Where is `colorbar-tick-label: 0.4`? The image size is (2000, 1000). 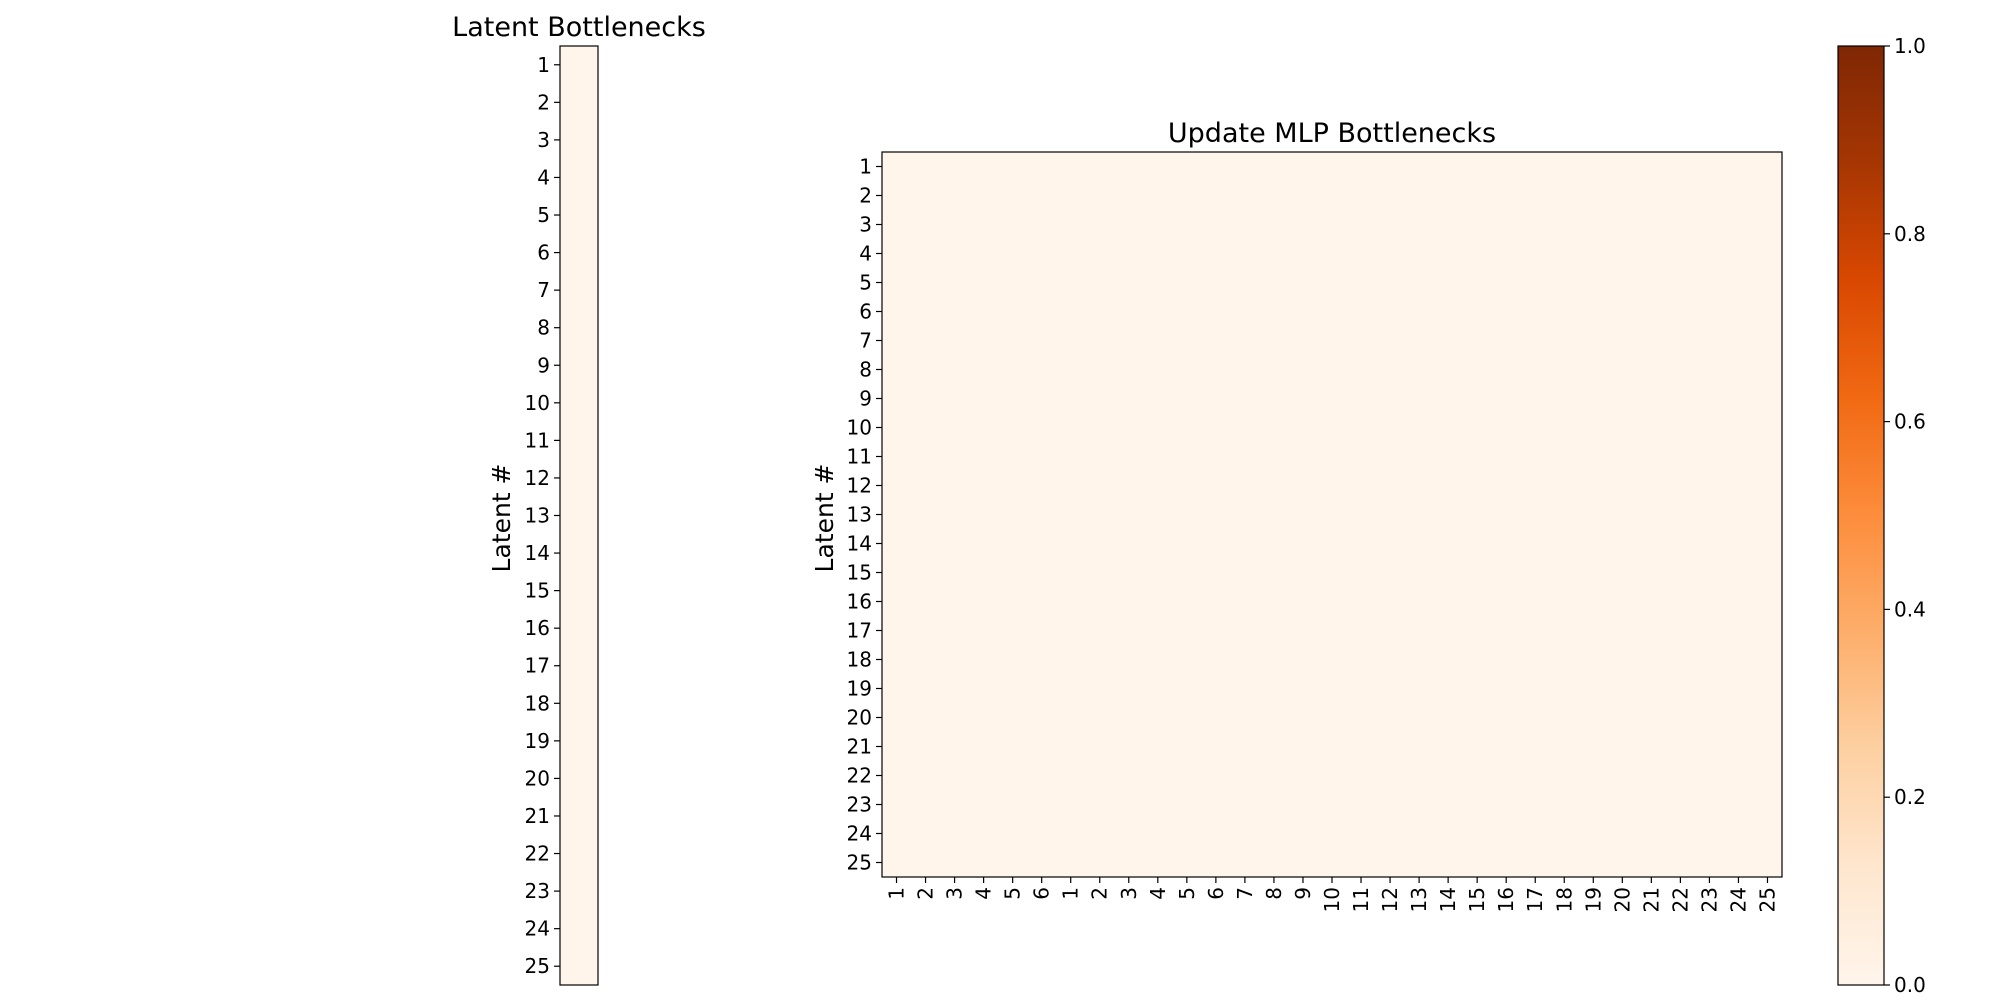 colorbar-tick-label: 0.4 is located at coordinates (1910, 609).